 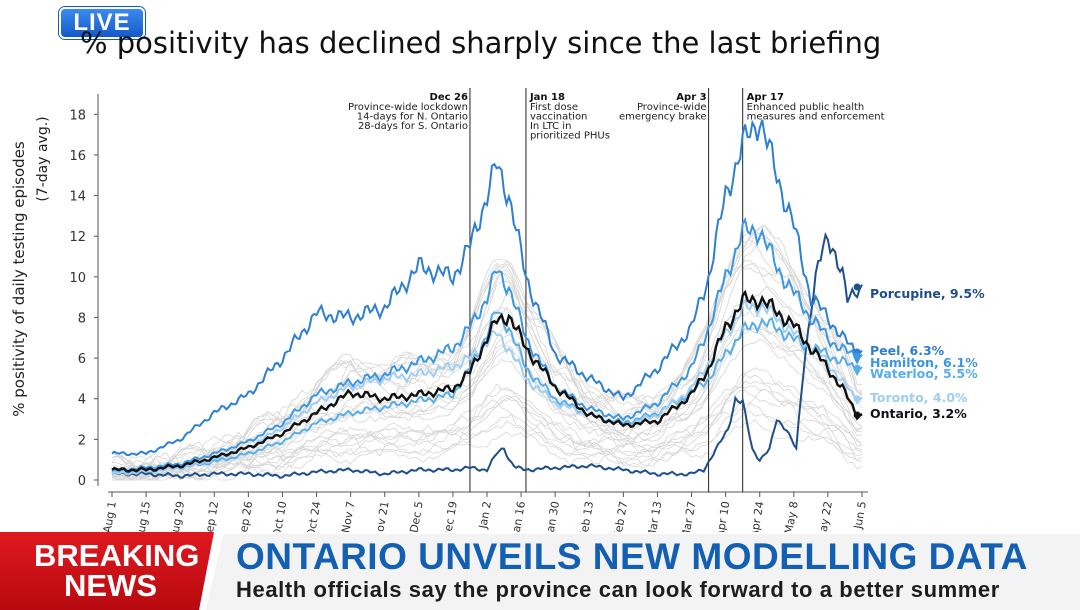 I want to click on x-tick-label: Oct 10, so click(x=279, y=516).